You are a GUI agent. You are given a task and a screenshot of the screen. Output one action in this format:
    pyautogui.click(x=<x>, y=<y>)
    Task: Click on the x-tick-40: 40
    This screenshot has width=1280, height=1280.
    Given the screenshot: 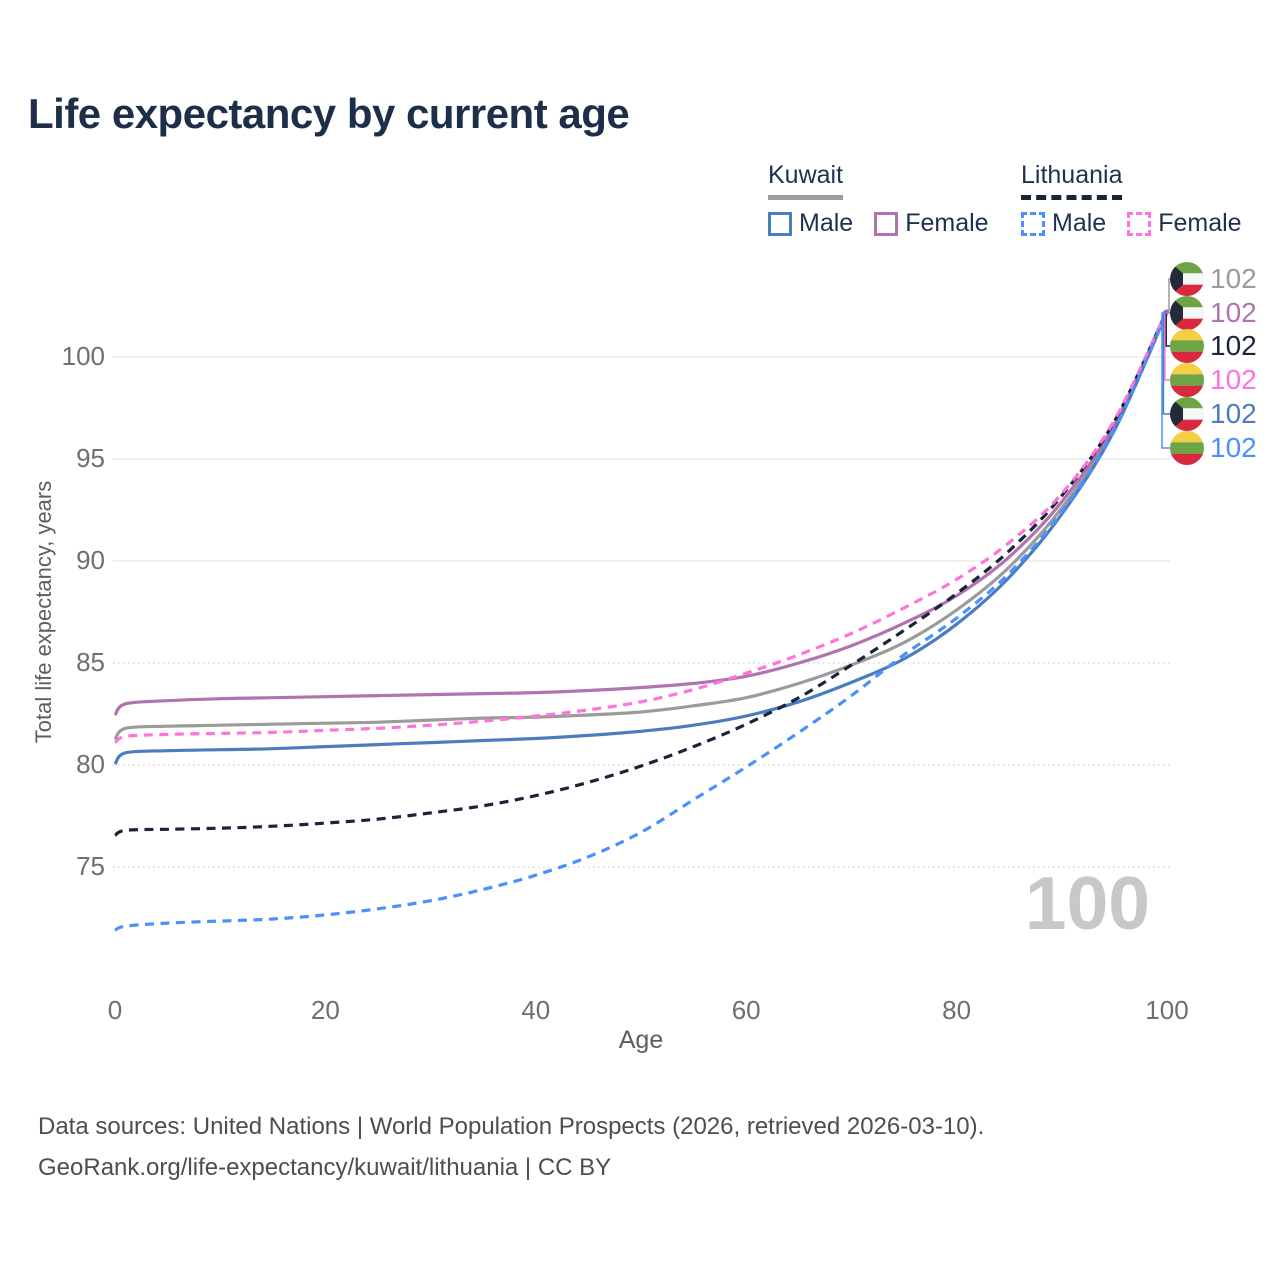 What is the action you would take?
    pyautogui.click(x=536, y=1010)
    